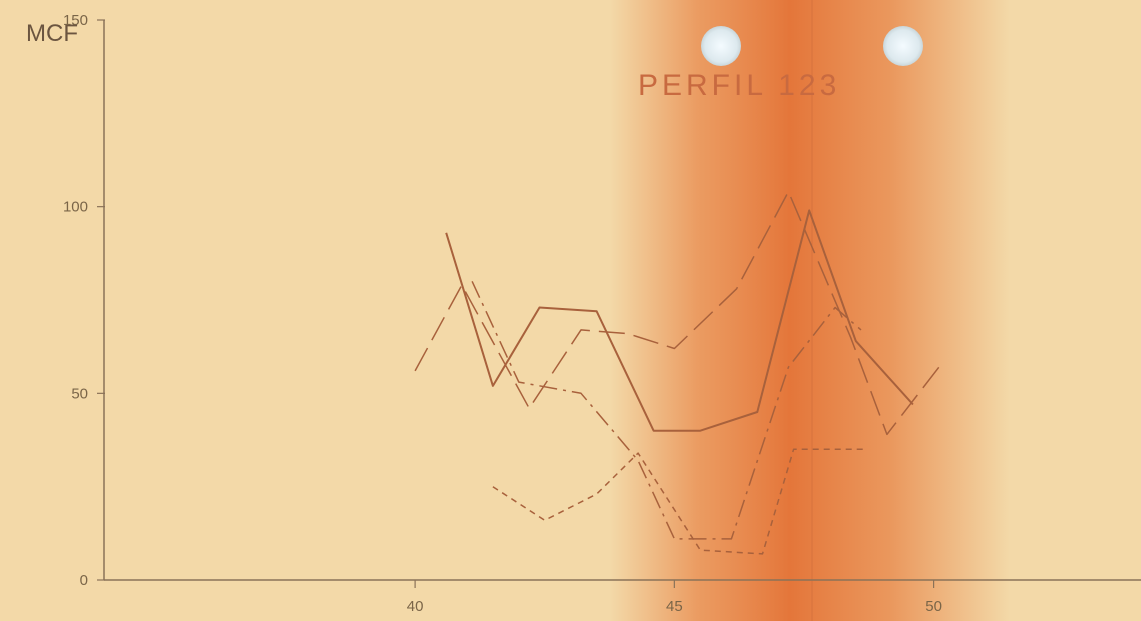 The width and height of the screenshot is (1141, 621). Describe the element at coordinates (75, 20) in the screenshot. I see `y-tick-label: 150` at that location.